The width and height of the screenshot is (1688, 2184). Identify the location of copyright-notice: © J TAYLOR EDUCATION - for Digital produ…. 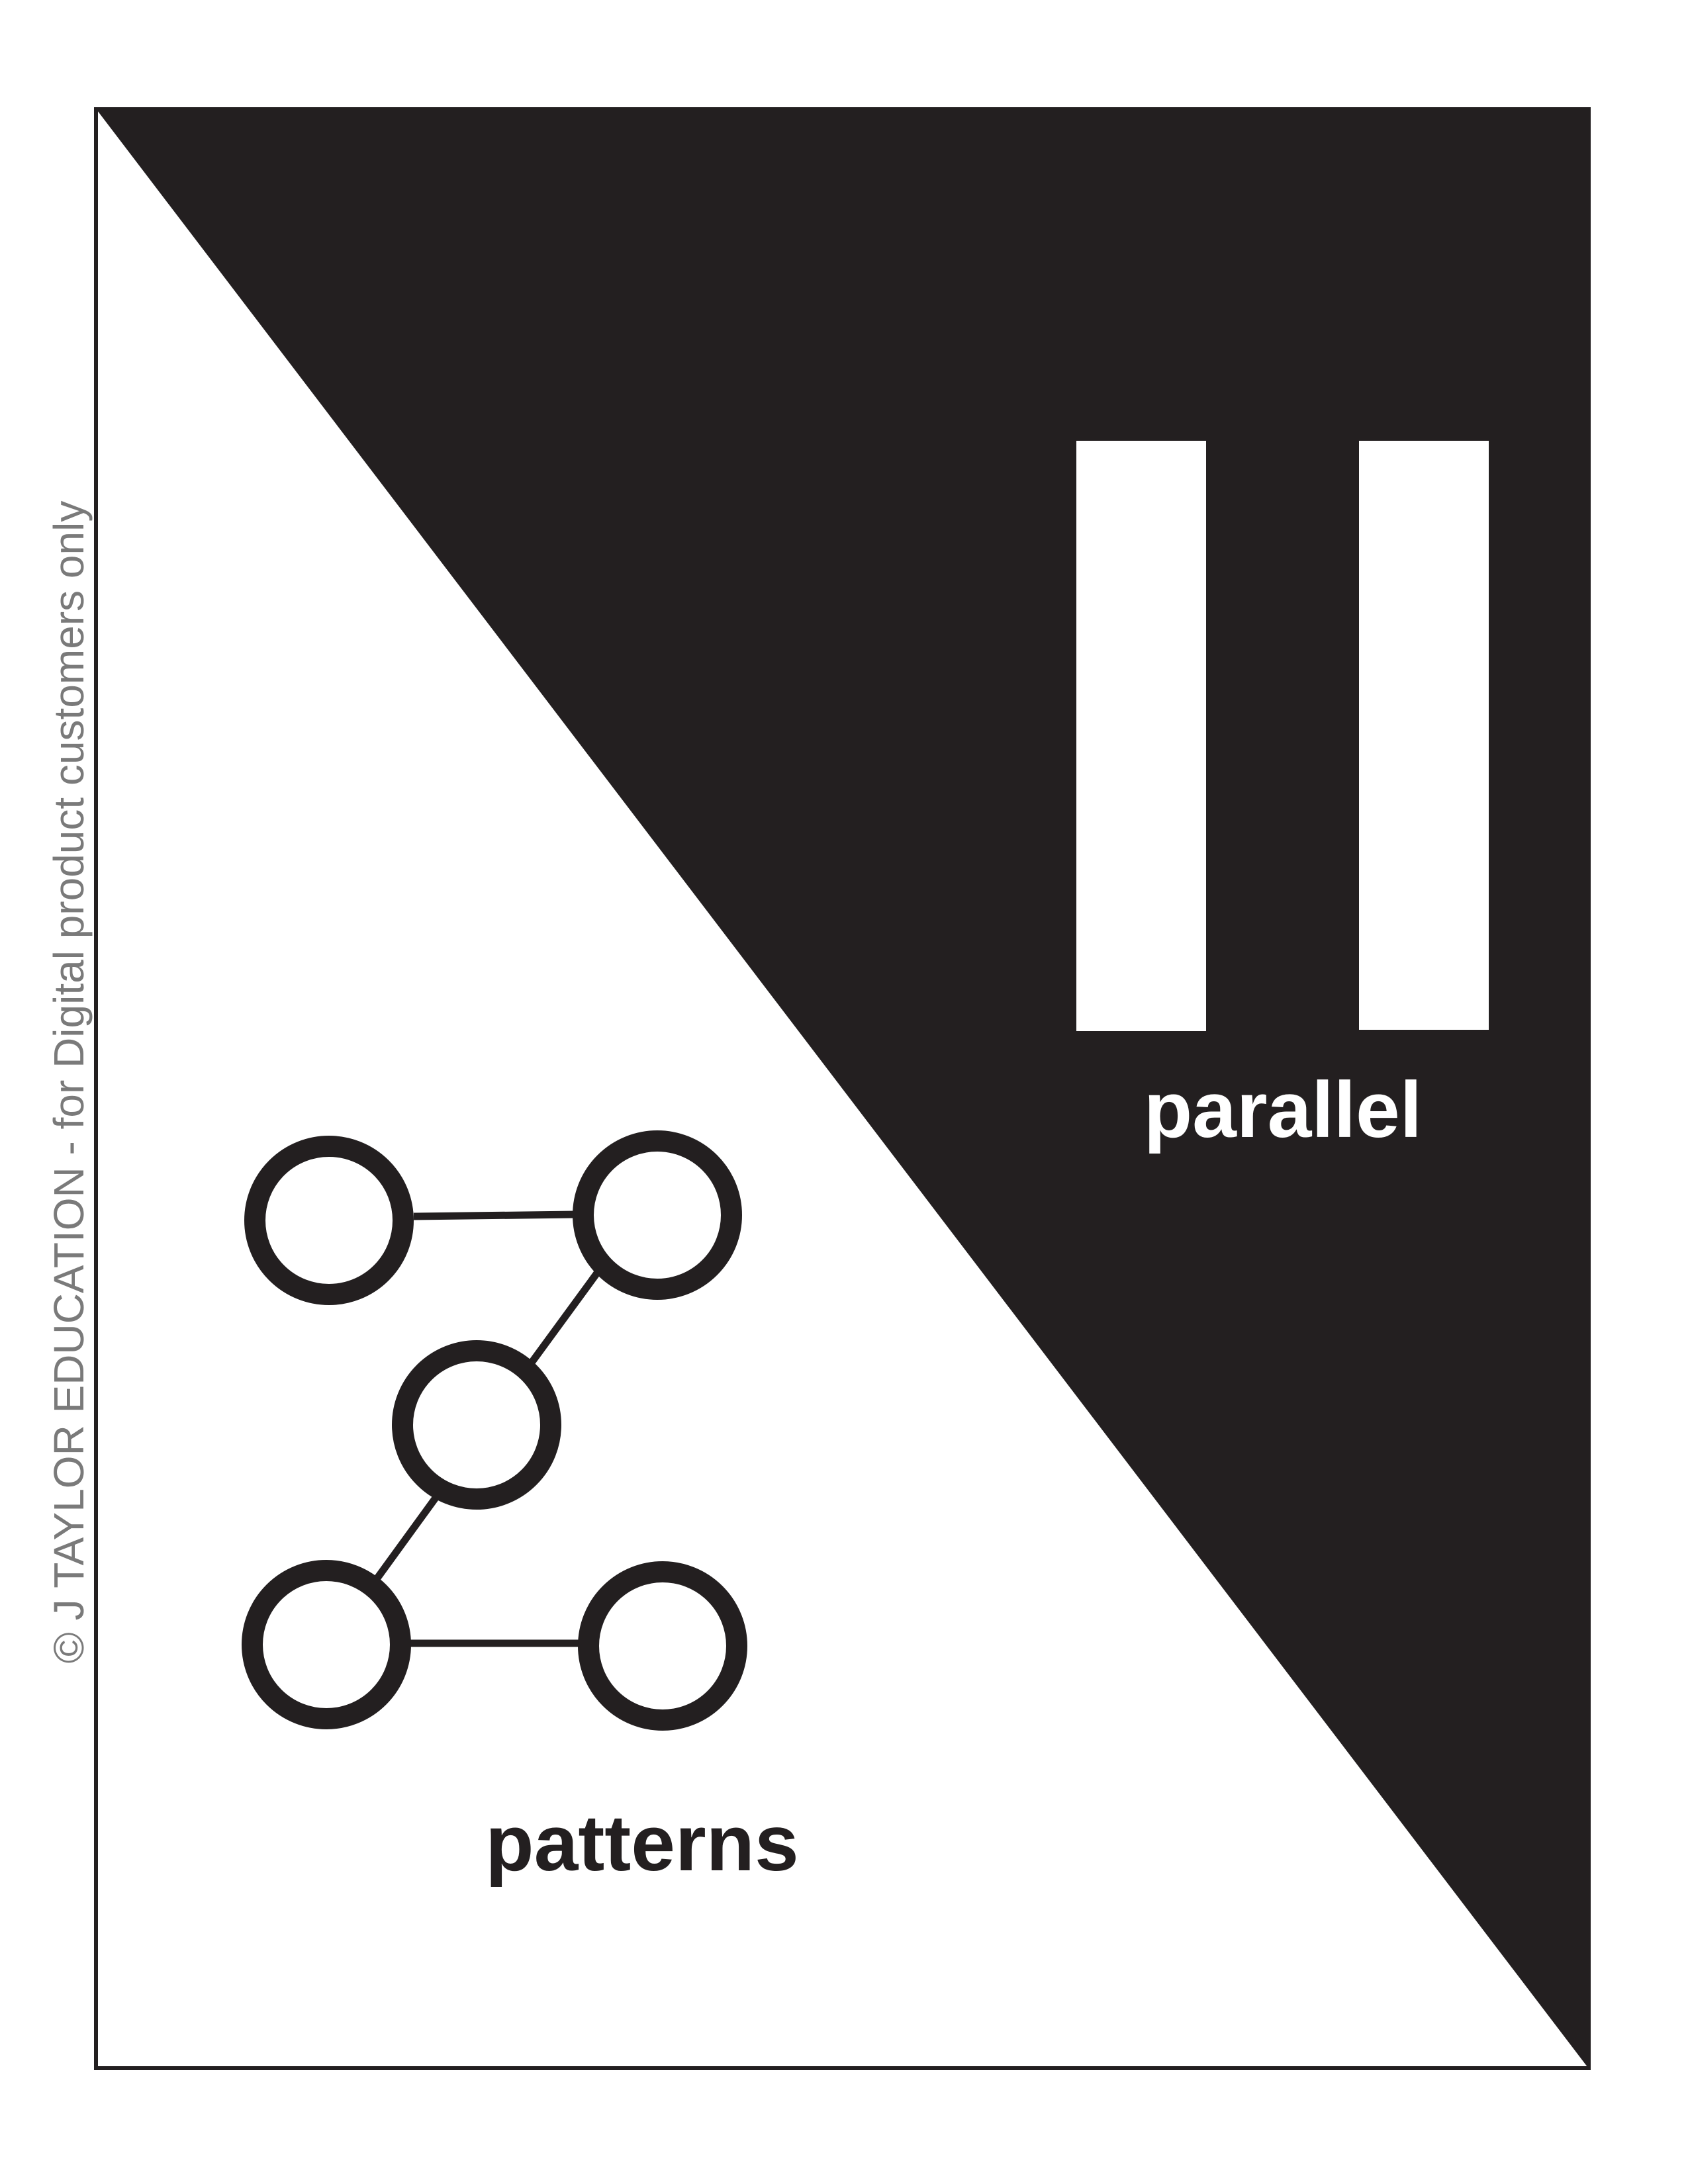
(69, 1082).